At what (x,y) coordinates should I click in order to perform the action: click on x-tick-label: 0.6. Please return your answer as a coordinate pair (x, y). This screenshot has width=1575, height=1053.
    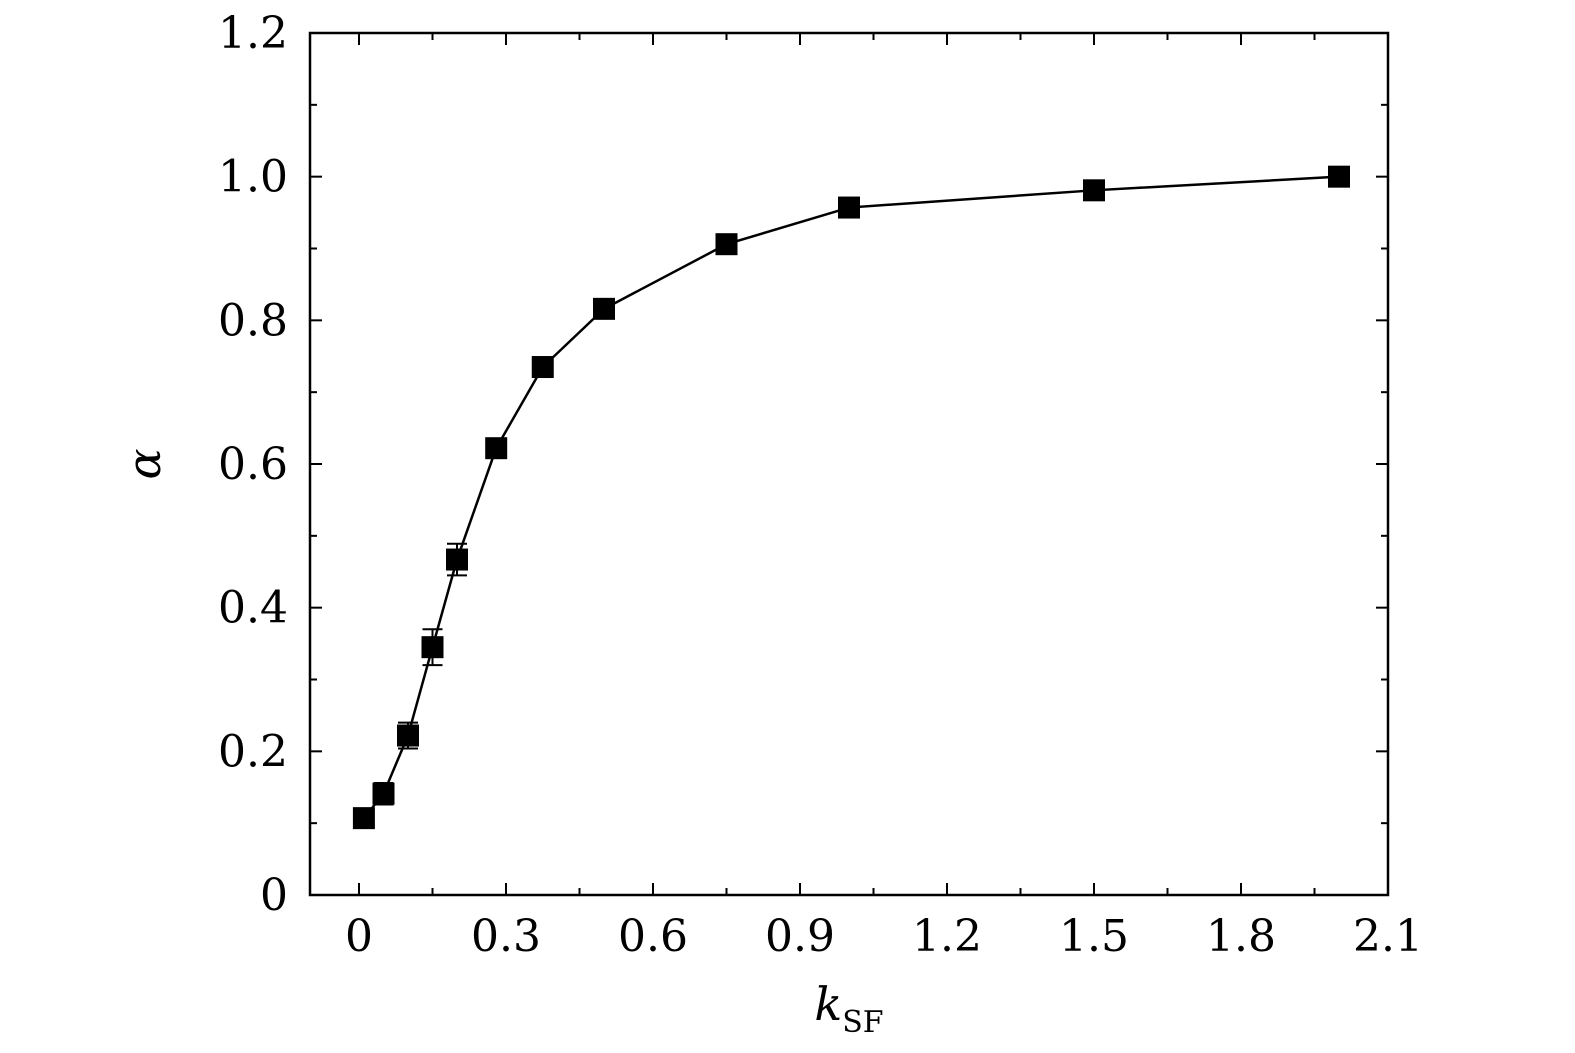
    Looking at the image, I should click on (653, 936).